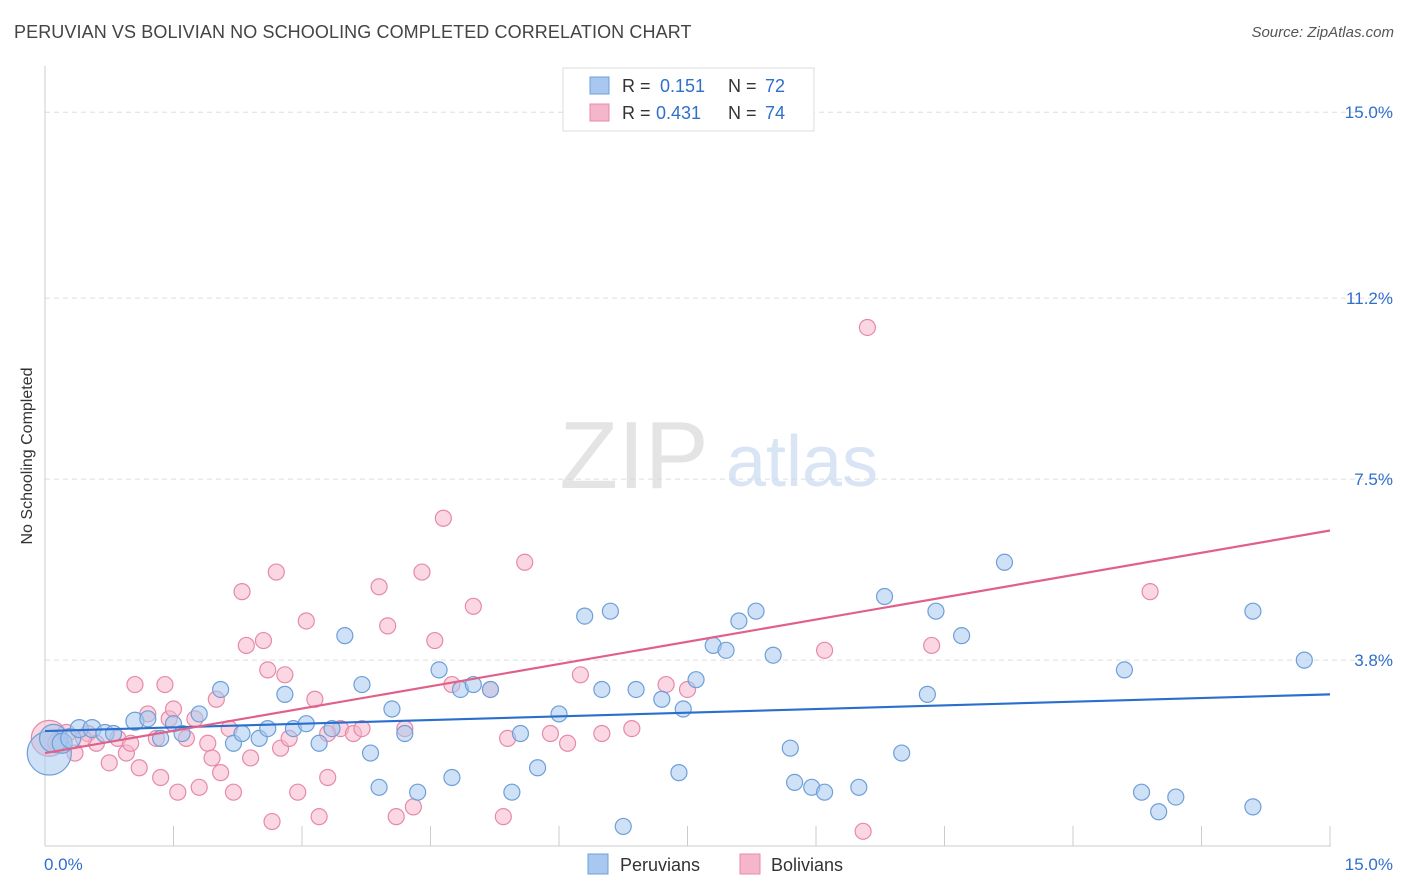 Image resolution: width=1406 pixels, height=892 pixels. Describe the element at coordinates (599, 112) in the screenshot. I see `legend-swatch-bolivians` at that location.